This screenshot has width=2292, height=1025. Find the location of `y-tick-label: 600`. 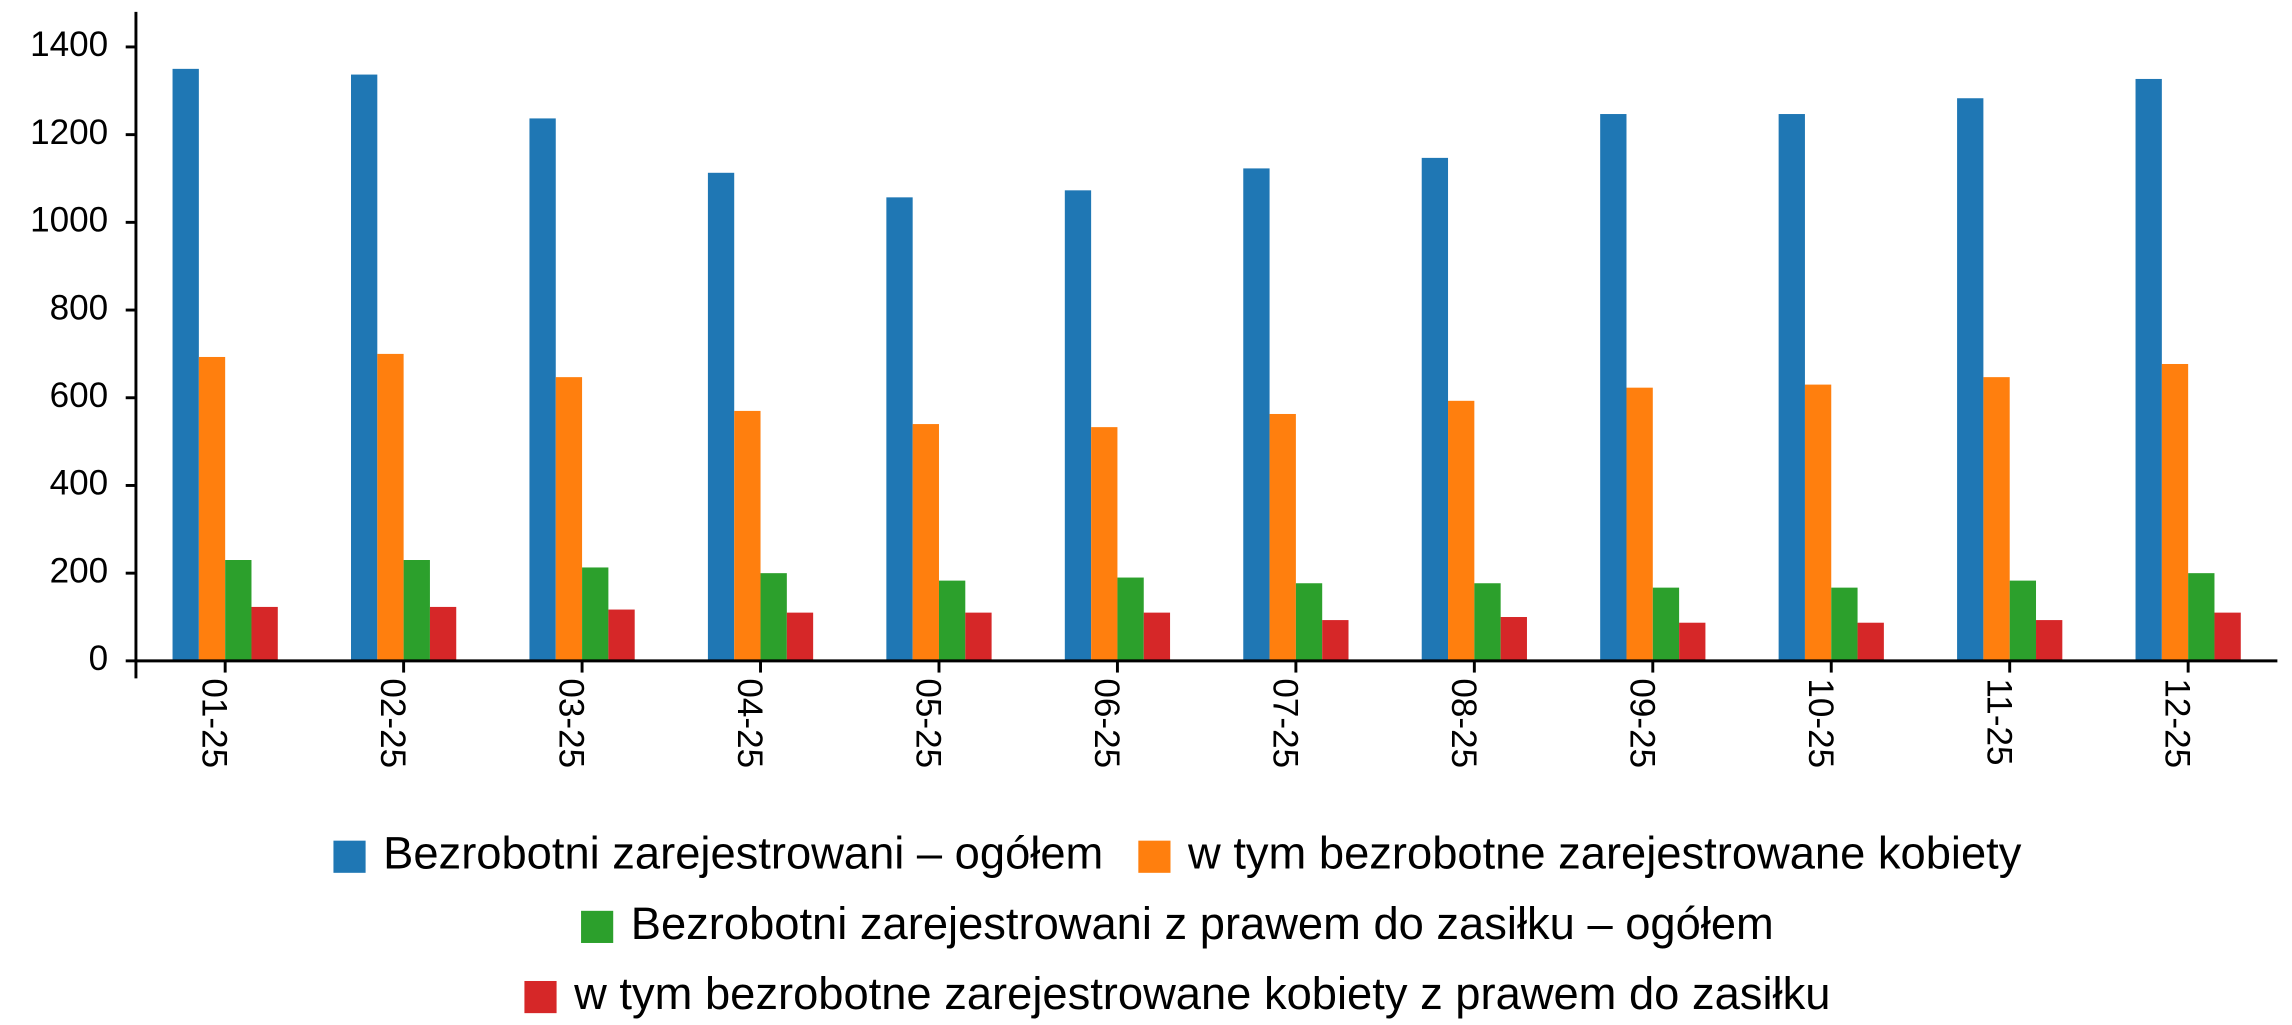

y-tick-label: 600 is located at coordinates (79, 395).